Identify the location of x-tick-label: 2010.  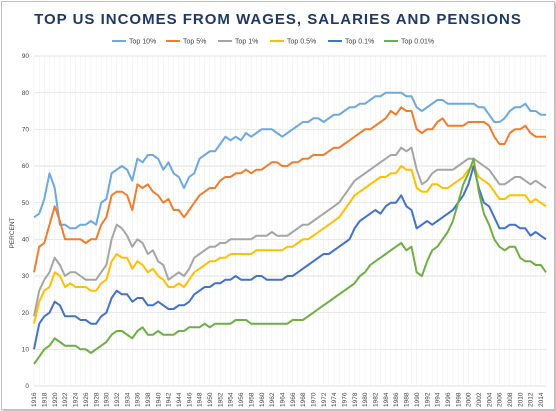
(520, 399).